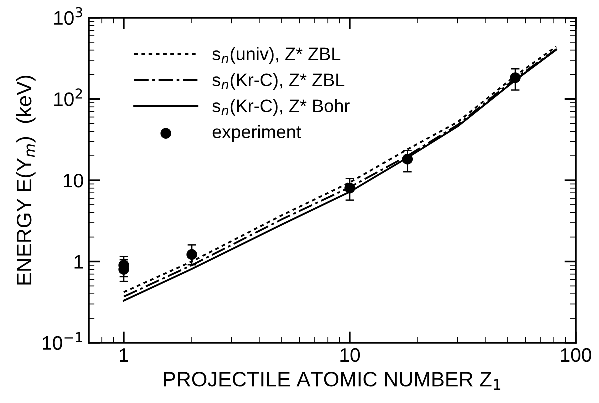 This screenshot has width=599, height=403. Describe the element at coordinates (257, 133) in the screenshot. I see `legend-label: experiment` at that location.